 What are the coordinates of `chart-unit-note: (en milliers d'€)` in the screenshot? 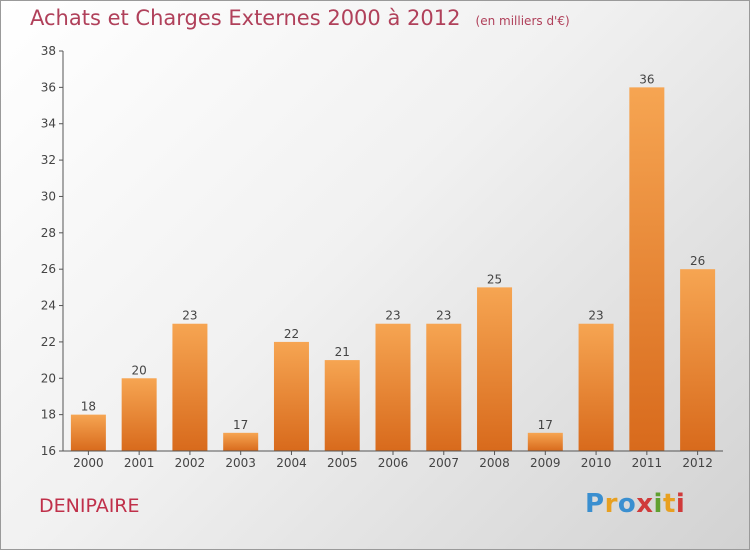 It's located at (522, 21).